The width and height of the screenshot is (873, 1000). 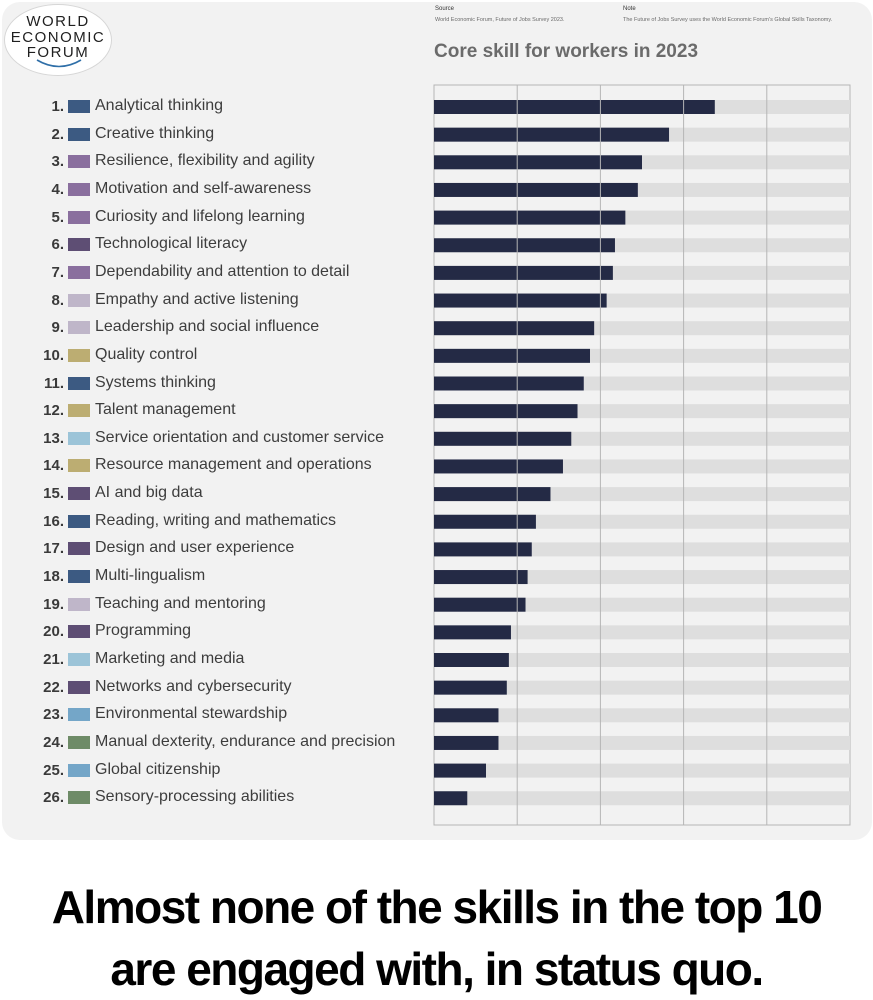 I want to click on skill-rank: 7., so click(x=57, y=272).